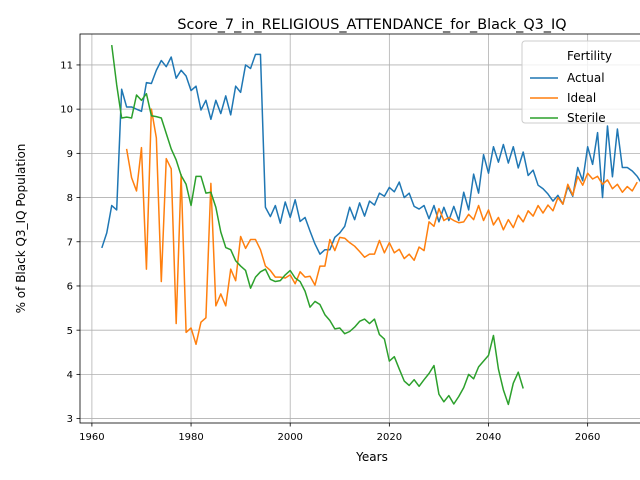 The height and width of the screenshot is (480, 640). Describe the element at coordinates (389, 437) in the screenshot. I see `x-tick-label: 2020` at that location.